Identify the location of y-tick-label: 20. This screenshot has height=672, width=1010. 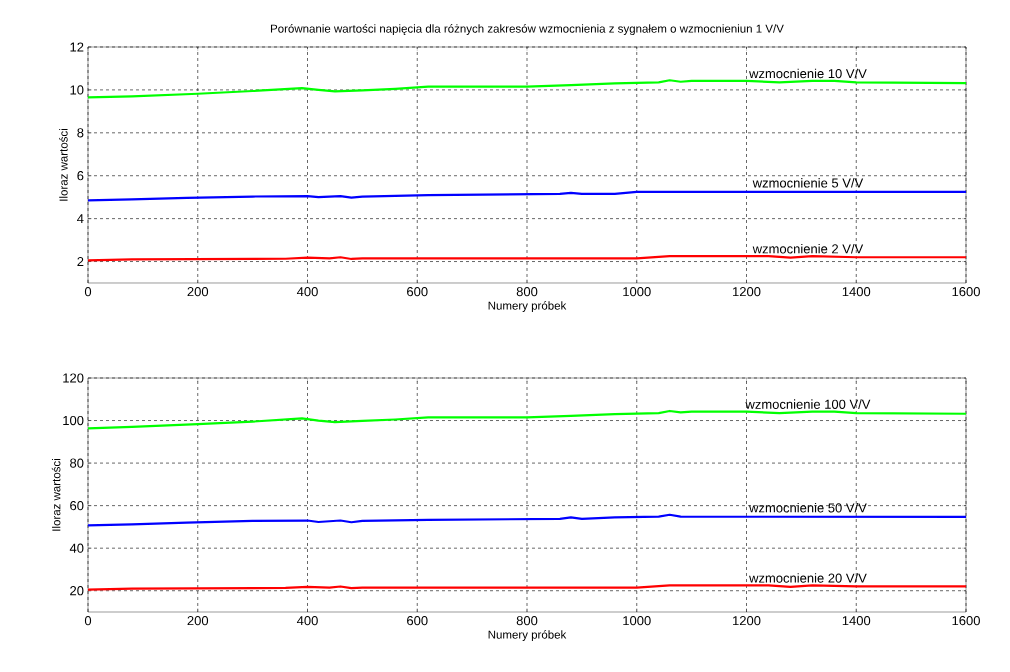
(77, 591).